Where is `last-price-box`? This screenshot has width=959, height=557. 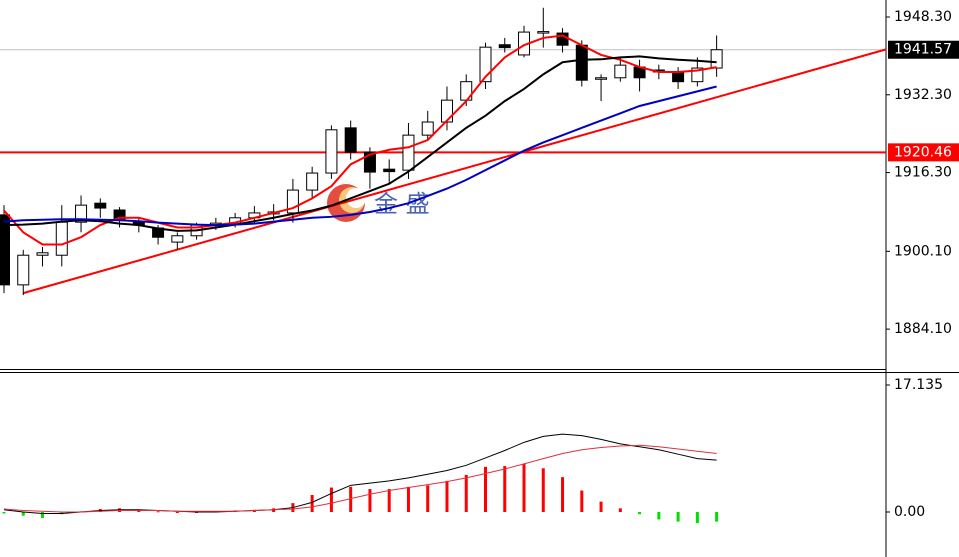 last-price-box is located at coordinates (923, 49).